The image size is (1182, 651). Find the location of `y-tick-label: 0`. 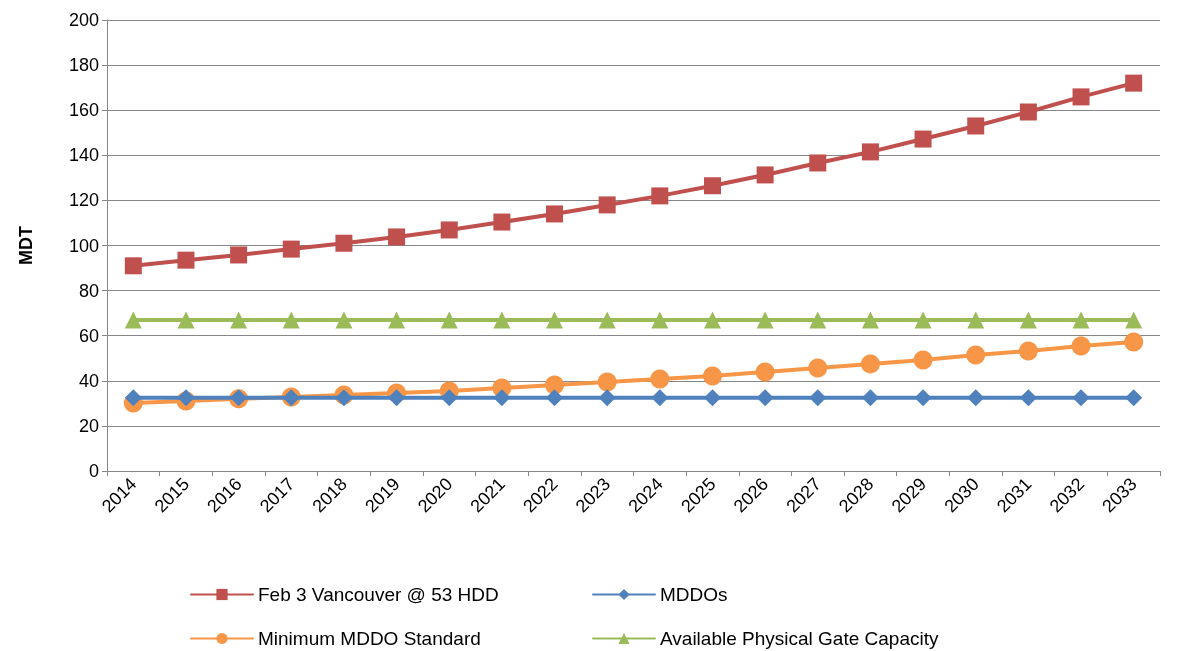

y-tick-label: 0 is located at coordinates (93, 471).